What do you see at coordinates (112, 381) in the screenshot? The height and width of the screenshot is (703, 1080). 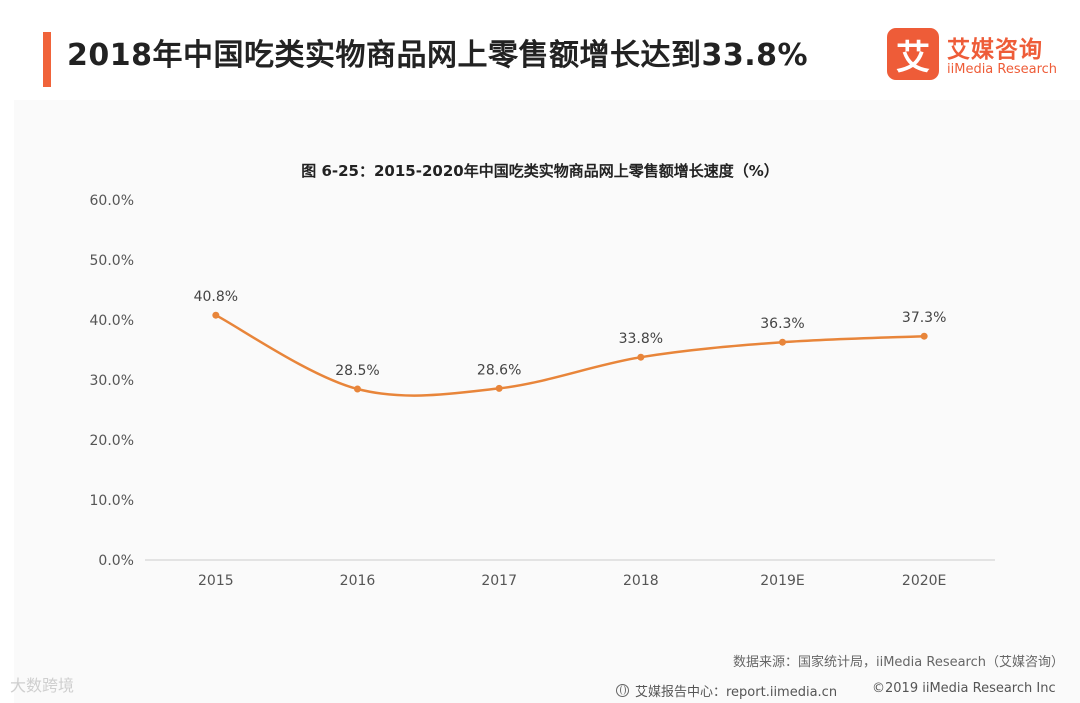 I see `y-tick-label: 30.0%` at bounding box center [112, 381].